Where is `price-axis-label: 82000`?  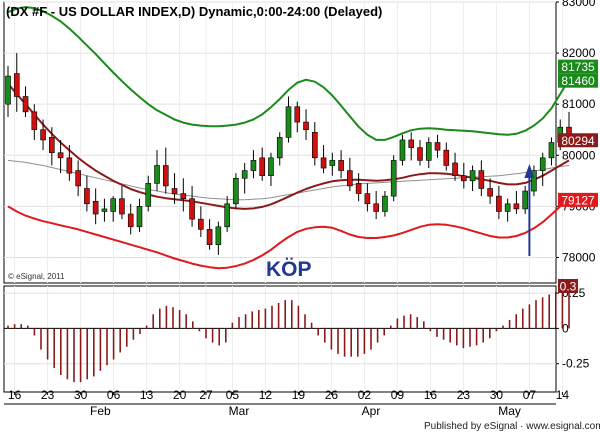 price-axis-label: 82000 is located at coordinates (579, 53).